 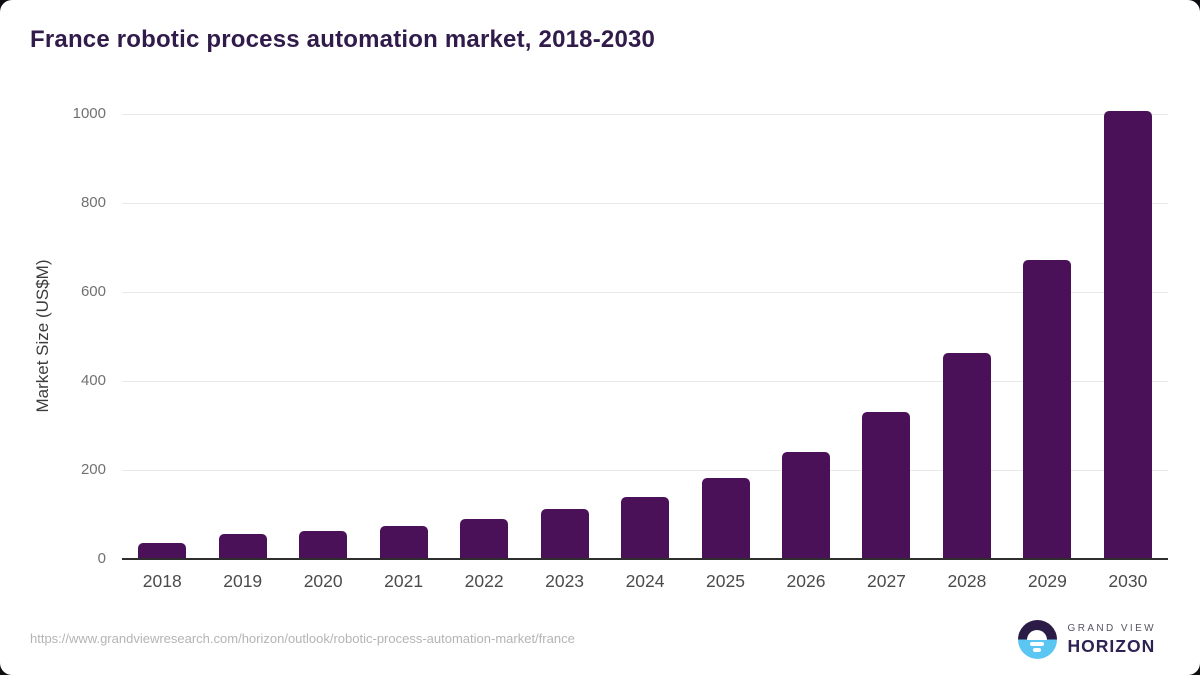 I want to click on bar-2021, so click(x=403, y=542).